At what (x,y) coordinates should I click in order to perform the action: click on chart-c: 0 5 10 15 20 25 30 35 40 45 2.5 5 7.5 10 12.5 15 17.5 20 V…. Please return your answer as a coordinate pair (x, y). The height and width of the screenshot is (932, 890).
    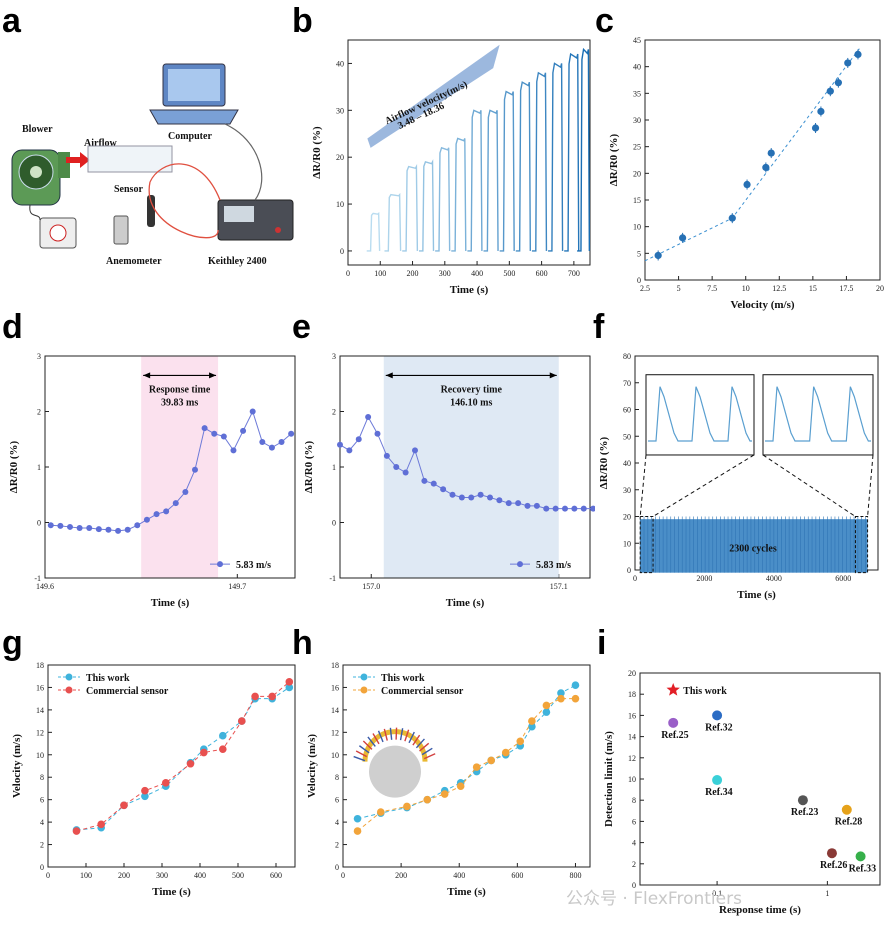
    Looking at the image, I should click on (746, 173).